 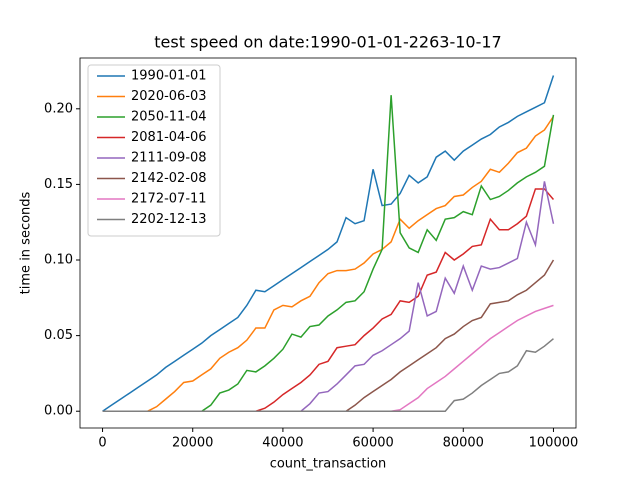 What do you see at coordinates (328, 375) in the screenshot?
I see `series-line` at bounding box center [328, 375].